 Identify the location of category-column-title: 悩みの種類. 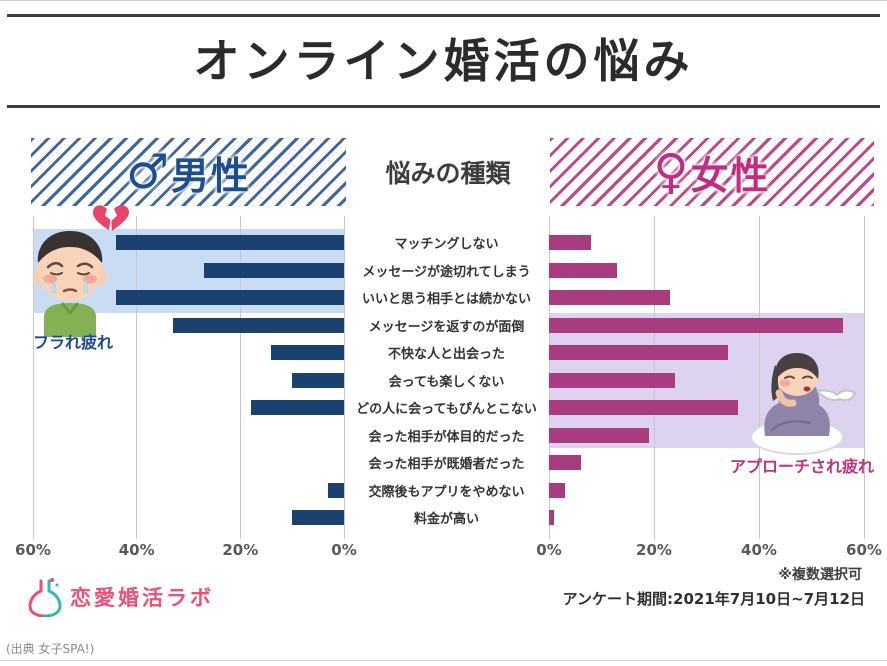
(448, 173).